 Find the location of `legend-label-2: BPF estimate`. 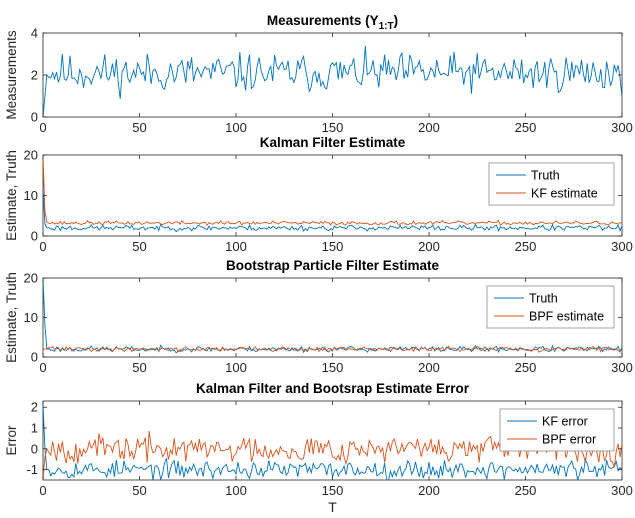

legend-label-2: BPF estimate is located at coordinates (566, 317).